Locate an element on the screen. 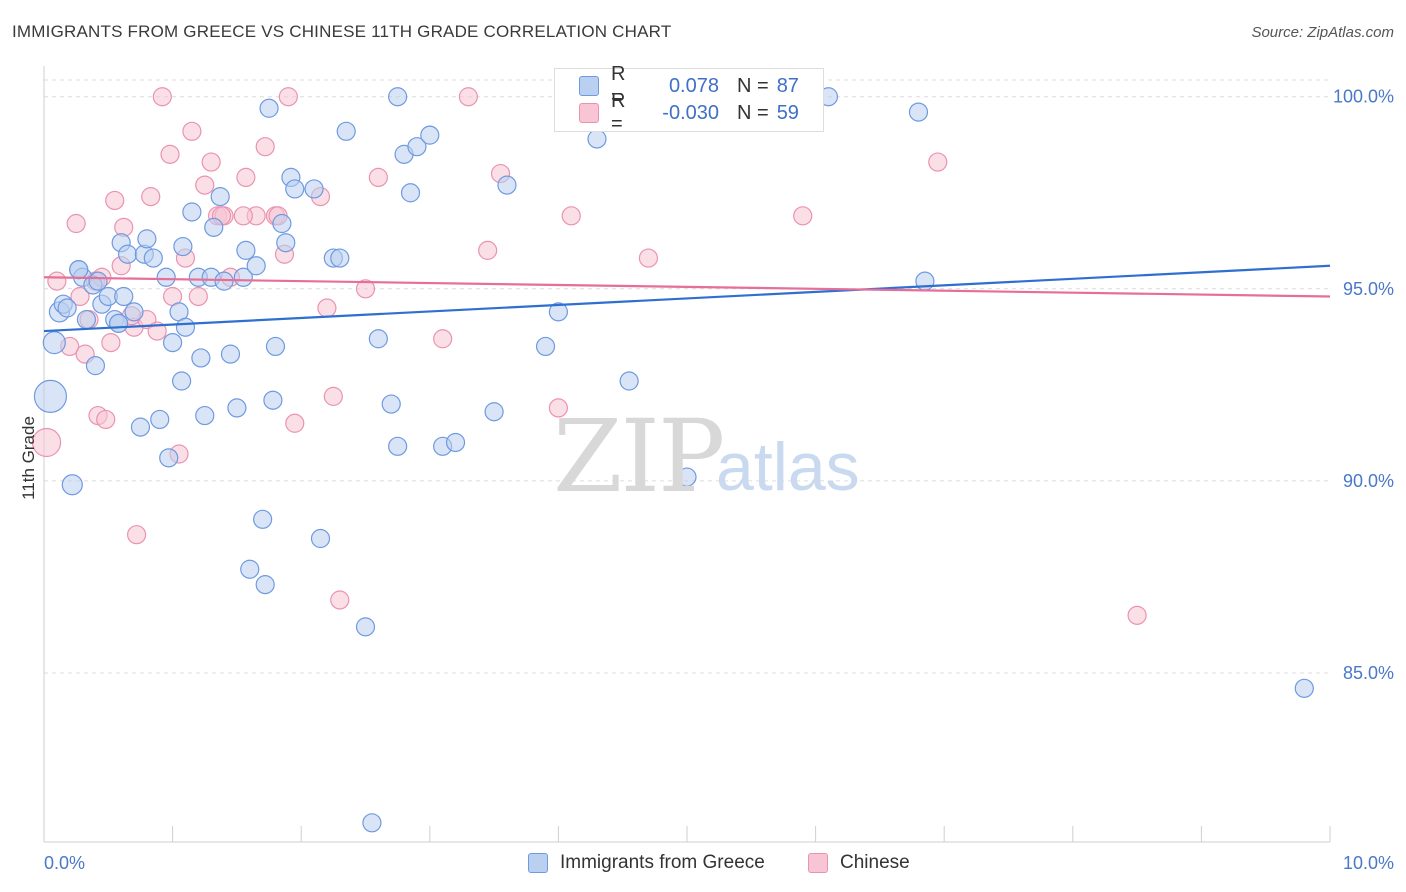  source-label: Source: ZipAtlas.com is located at coordinates (1322, 32).